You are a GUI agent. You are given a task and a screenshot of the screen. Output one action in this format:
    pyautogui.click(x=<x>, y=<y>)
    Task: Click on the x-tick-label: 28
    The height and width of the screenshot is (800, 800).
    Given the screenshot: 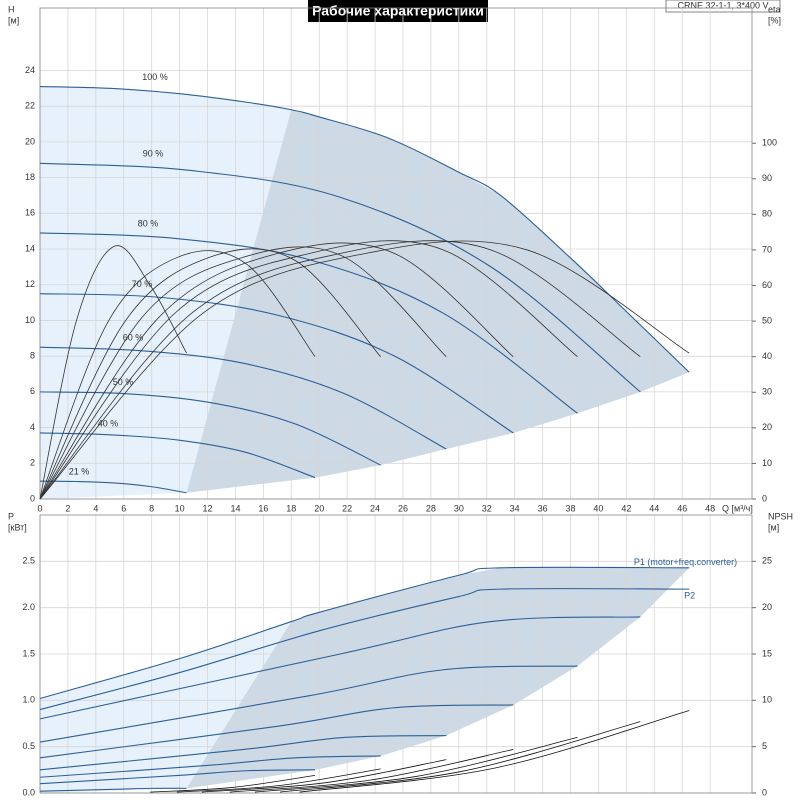 What is the action you would take?
    pyautogui.click(x=431, y=508)
    